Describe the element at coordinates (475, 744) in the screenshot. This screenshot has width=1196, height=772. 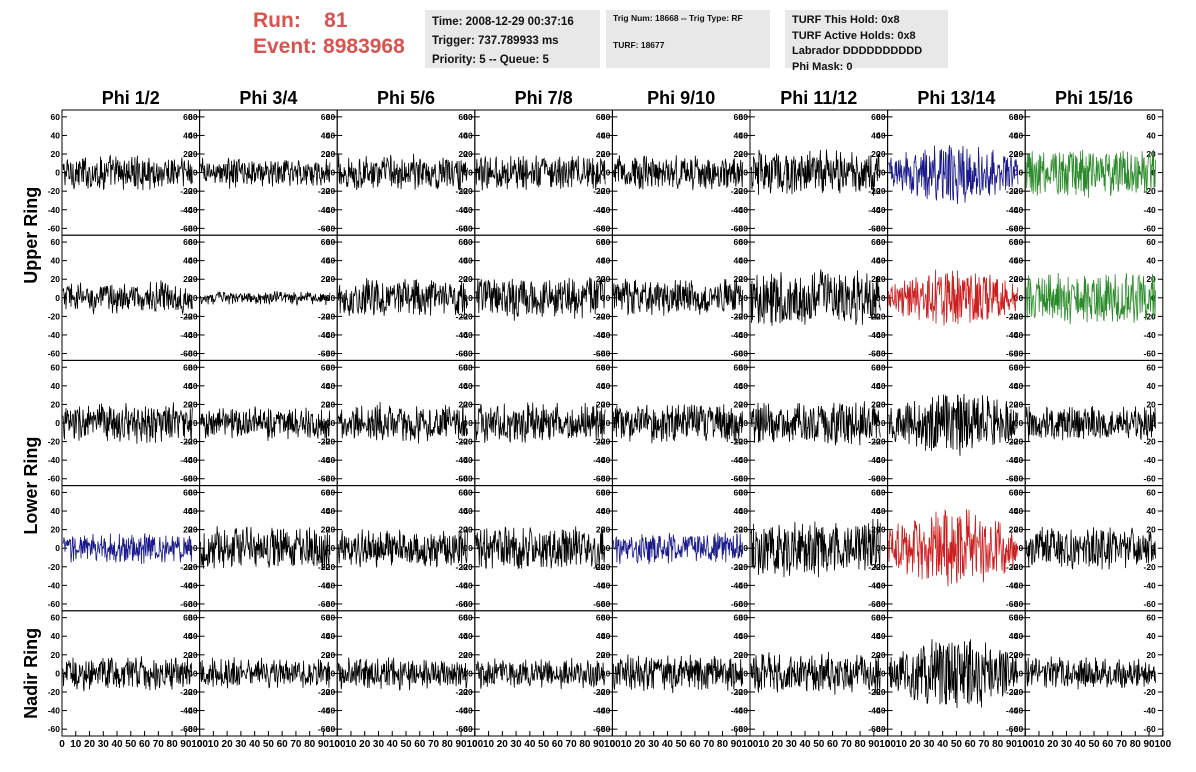
I see `x-tick-label: 0` at that location.